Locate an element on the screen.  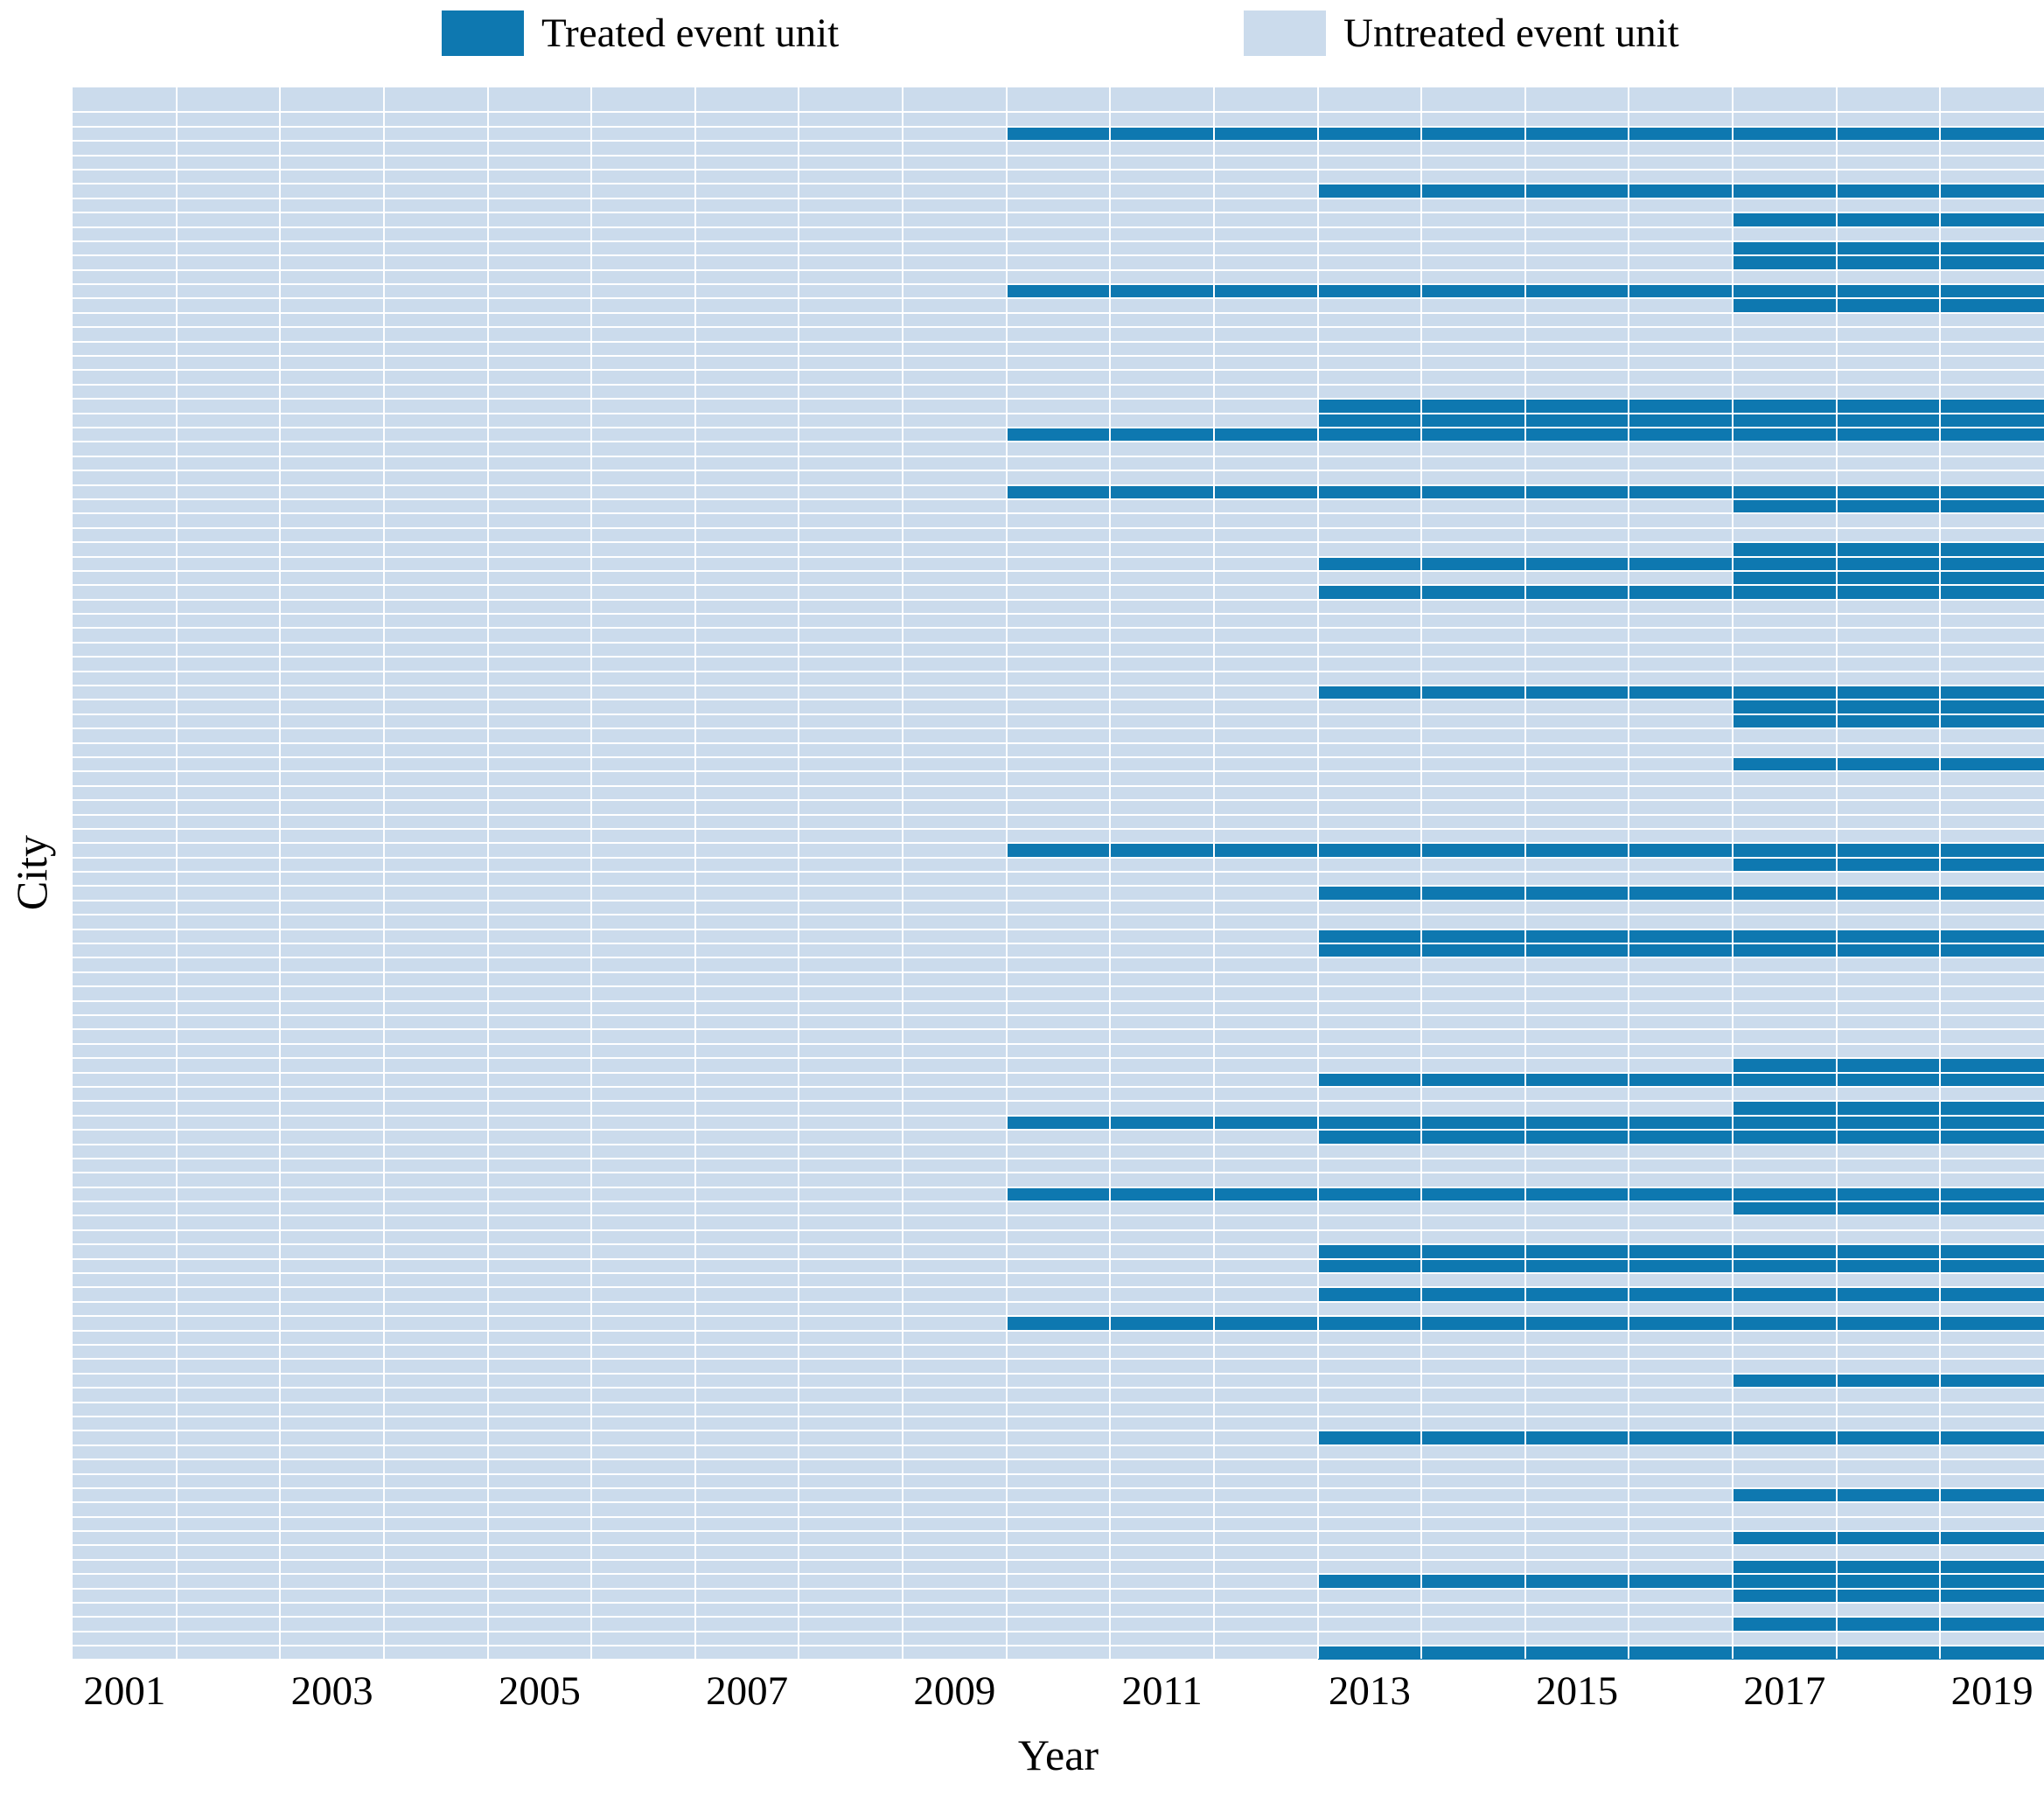
x-tick-label: 2007 is located at coordinates (747, 1691).